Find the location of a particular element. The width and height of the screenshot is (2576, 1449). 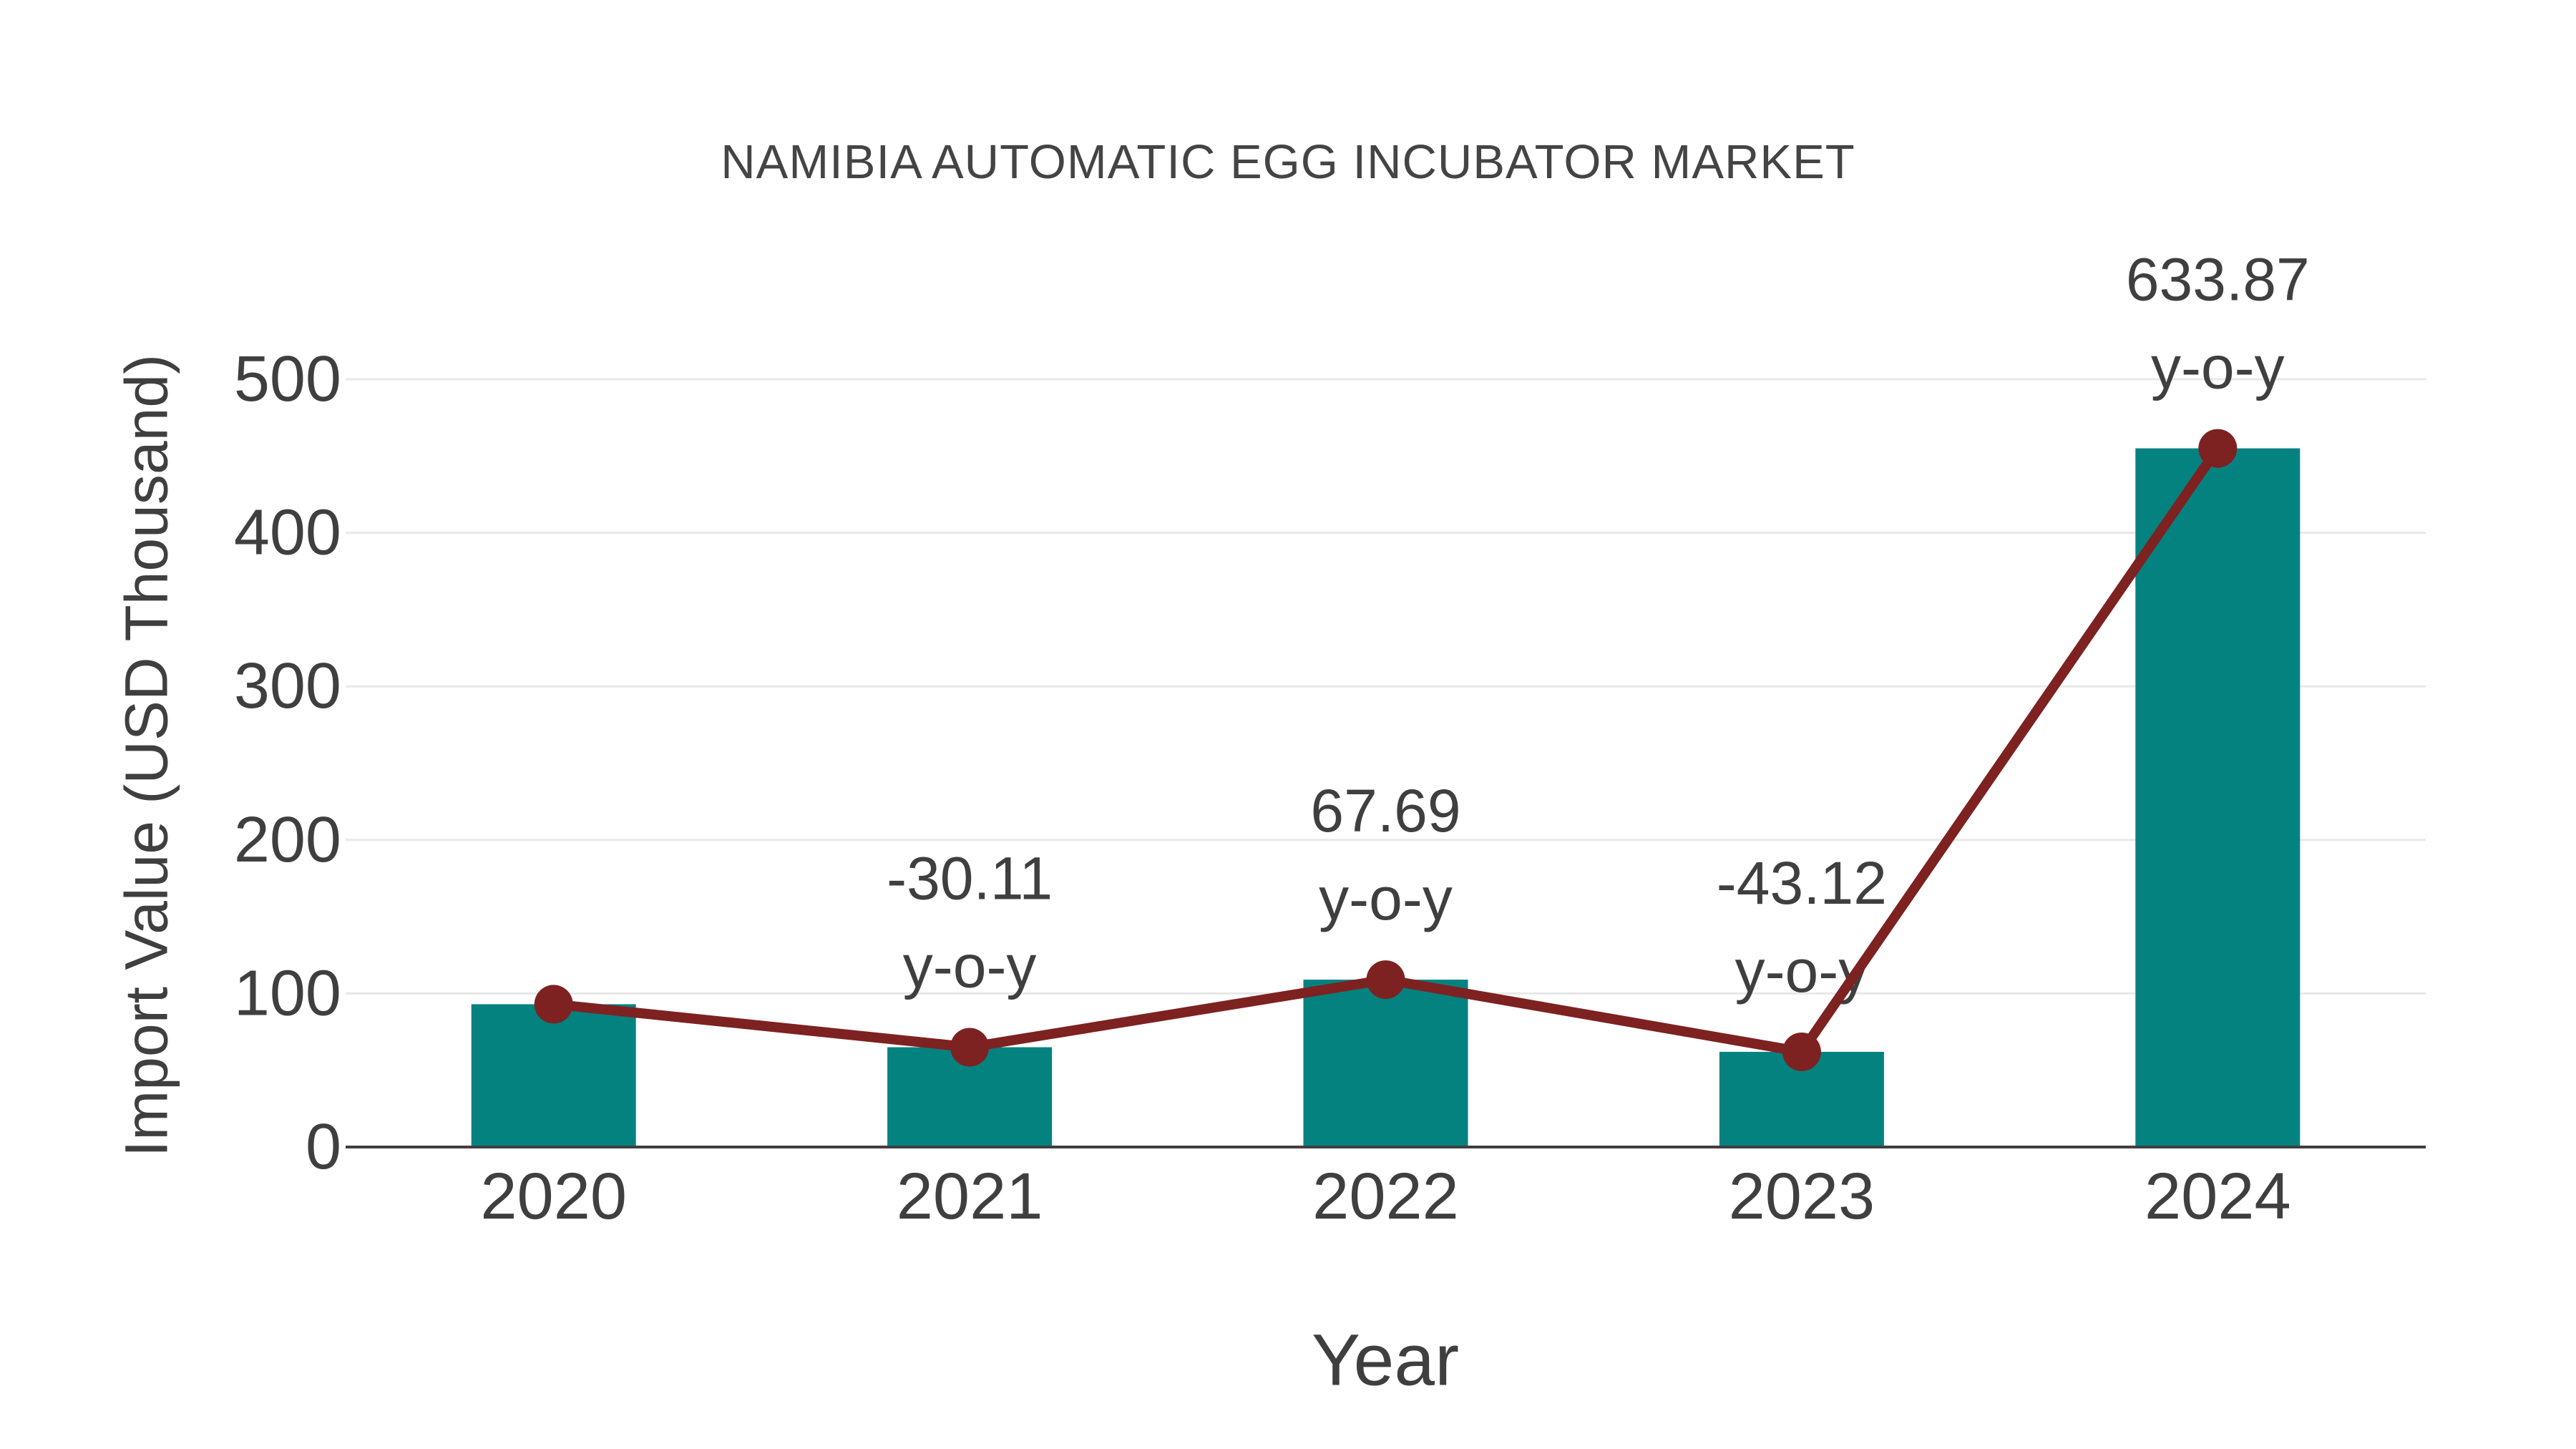

bar-2022 is located at coordinates (1385, 1063).